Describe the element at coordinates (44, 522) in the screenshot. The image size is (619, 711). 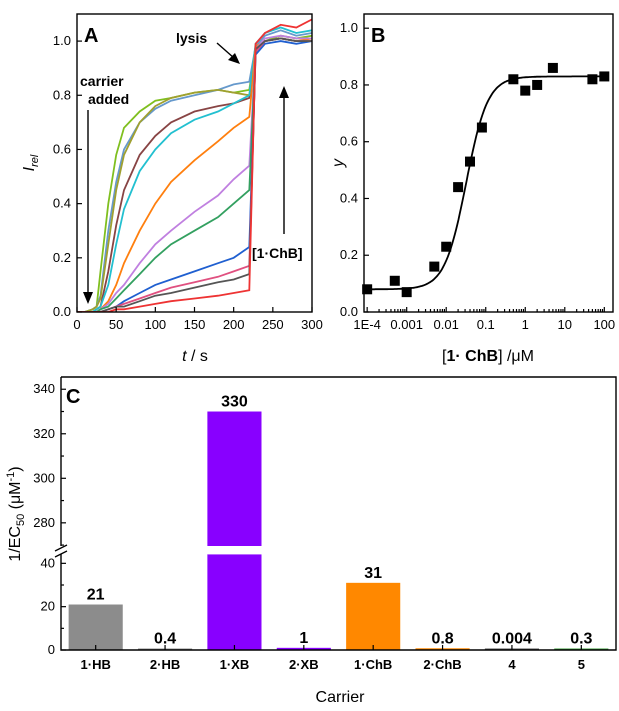
I see `panel-c-y-tick-label: 280` at that location.